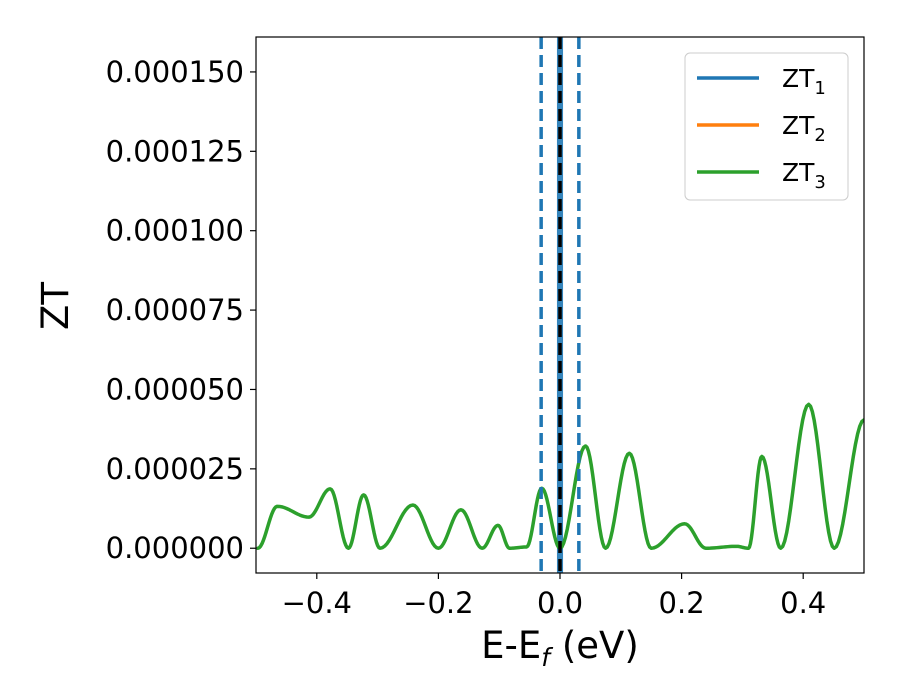 The image size is (900, 700). I want to click on x-tick-label: 0.0, so click(560, 603).